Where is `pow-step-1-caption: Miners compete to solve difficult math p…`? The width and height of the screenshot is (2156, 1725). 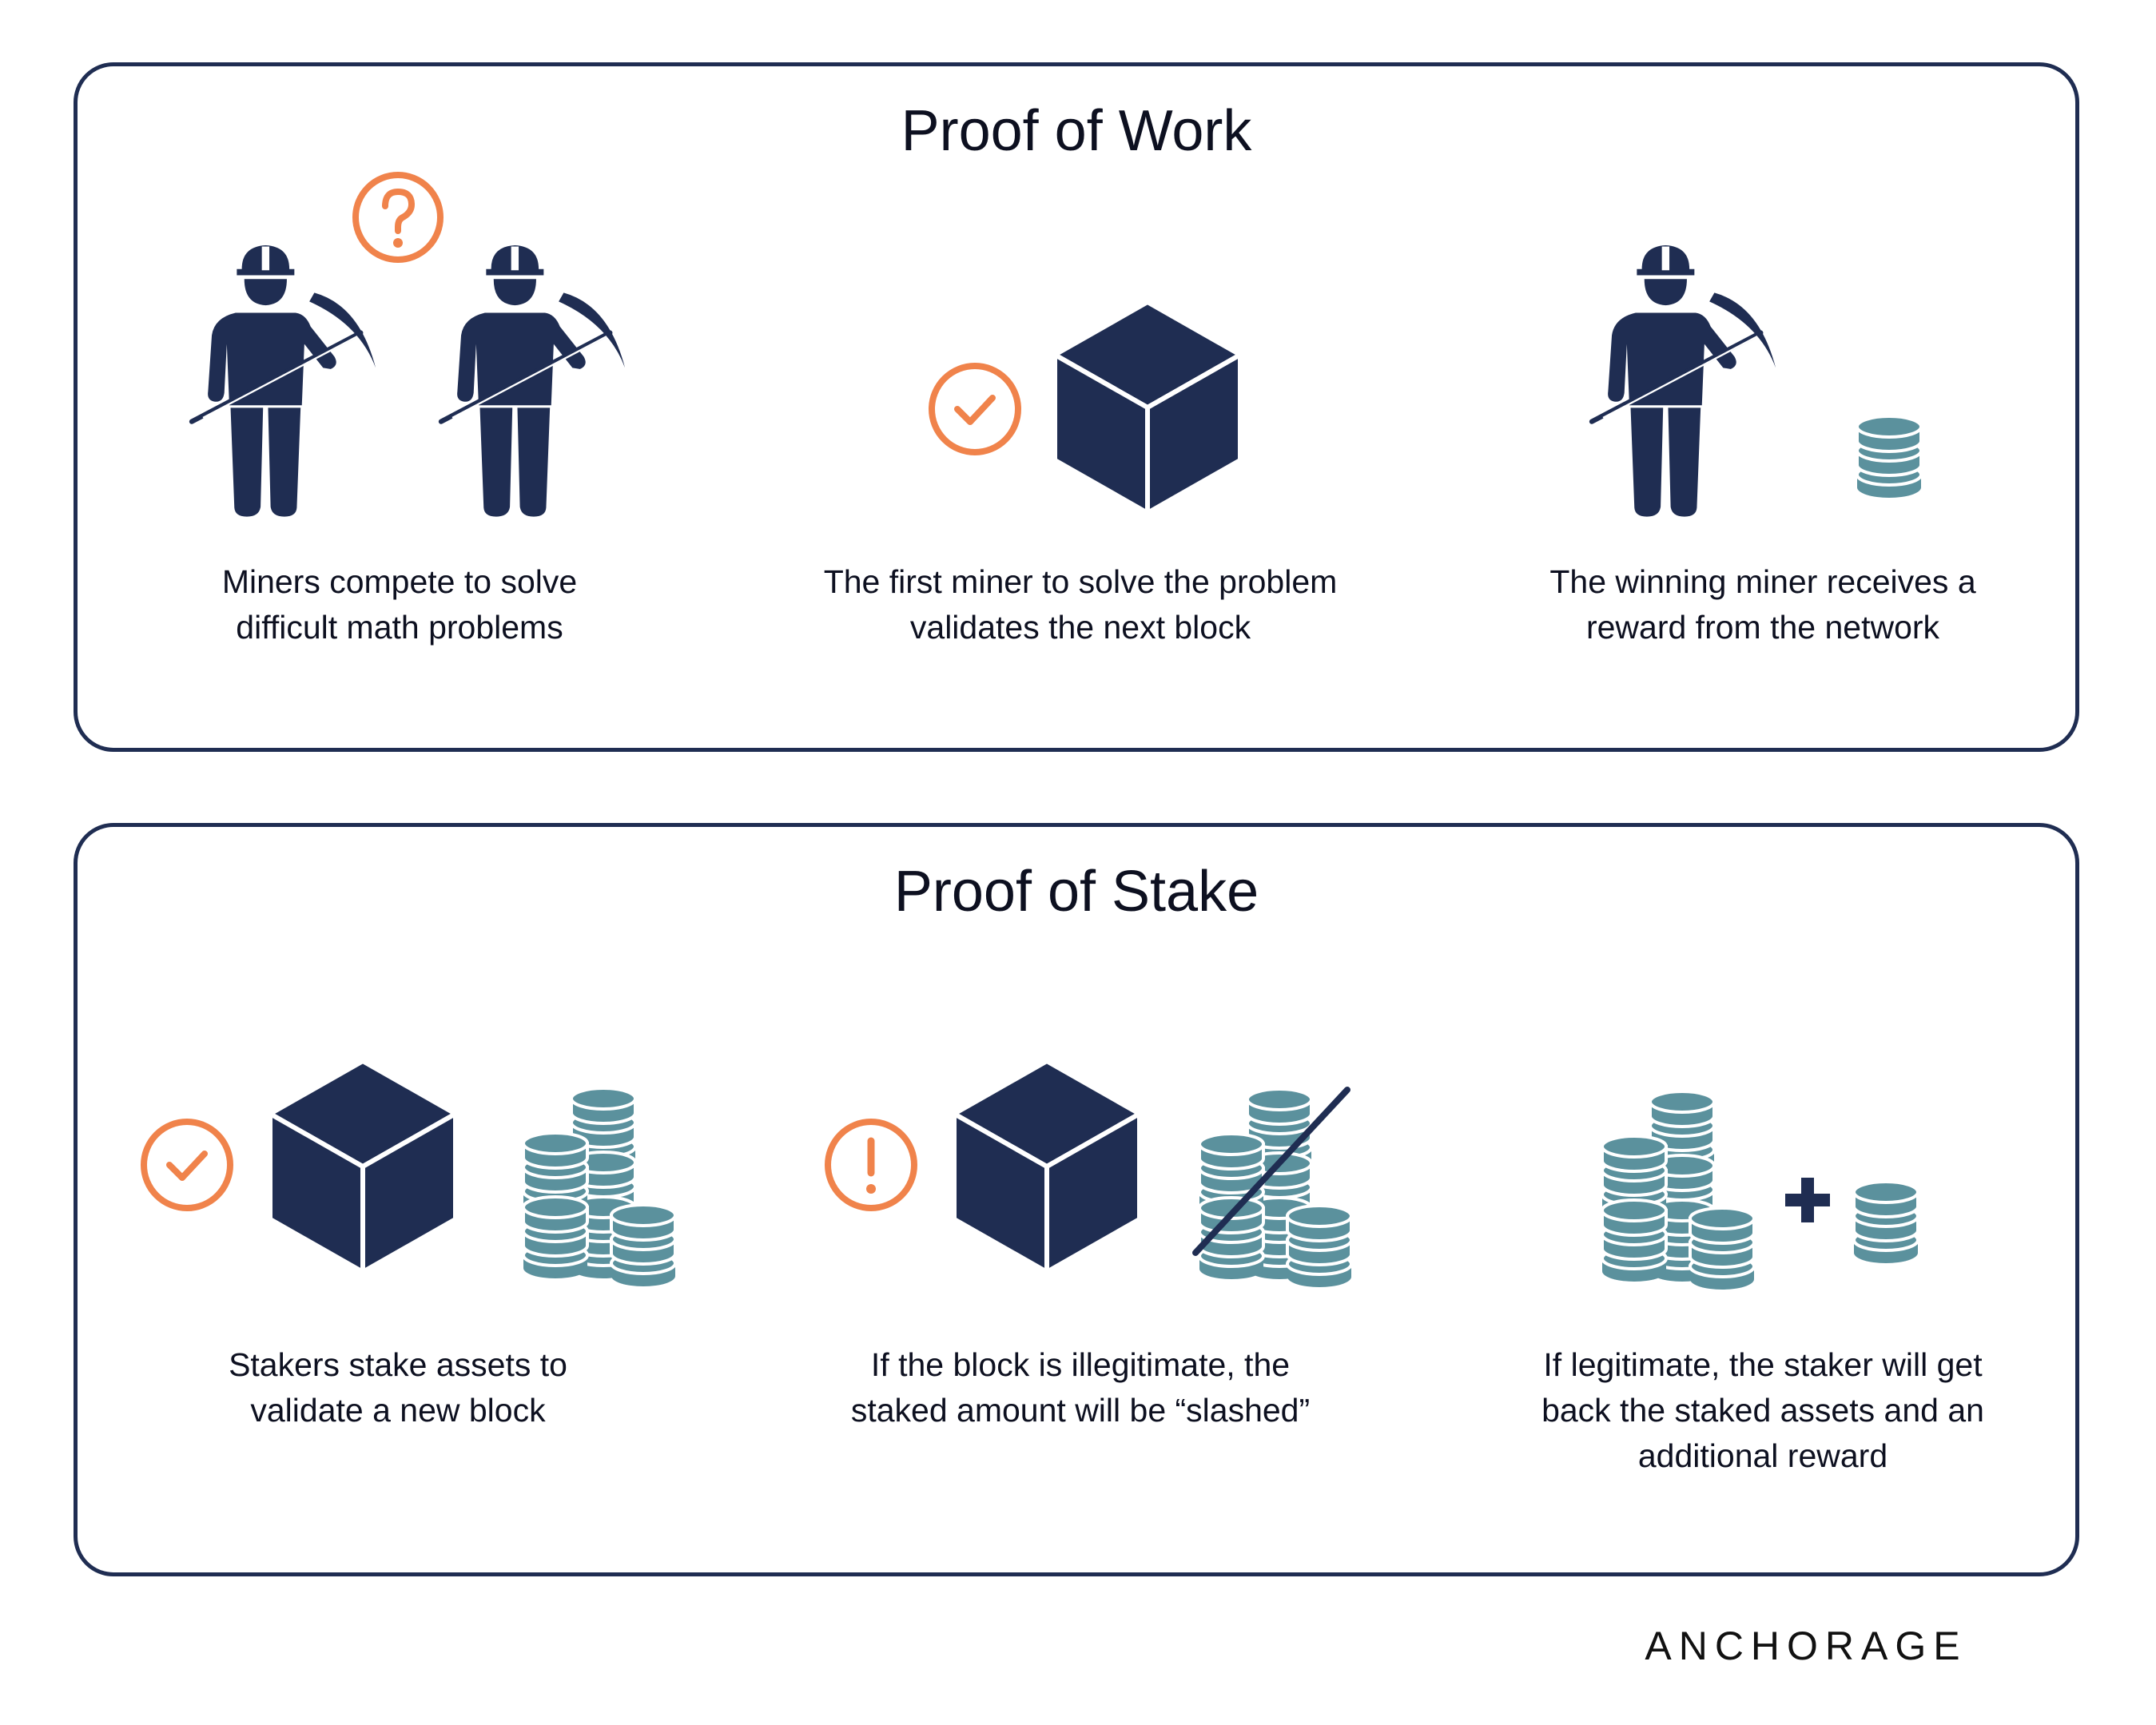
pow-step-1-caption: Miners compete to solve difficult math p… is located at coordinates (399, 604).